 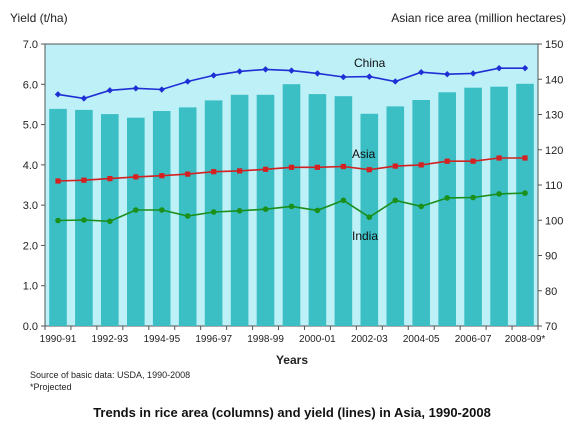 I want to click on x-tick-label: 2006-07, so click(x=473, y=339).